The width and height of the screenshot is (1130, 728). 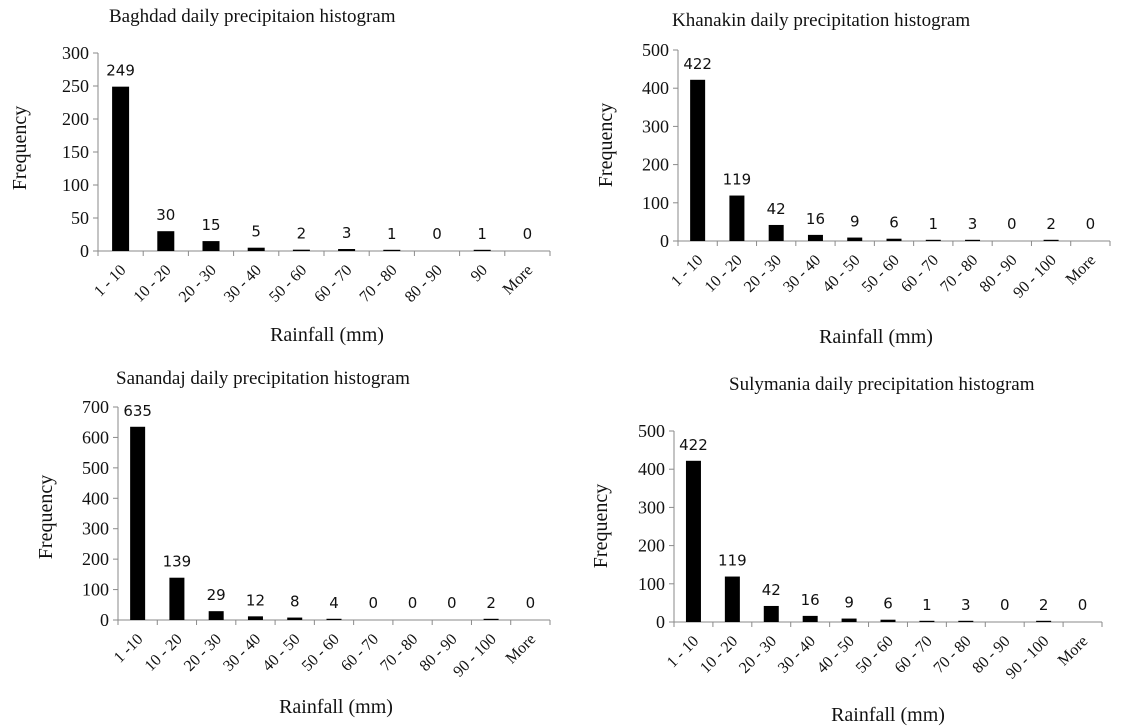 I want to click on y-tick-label: 500, so click(x=95, y=468).